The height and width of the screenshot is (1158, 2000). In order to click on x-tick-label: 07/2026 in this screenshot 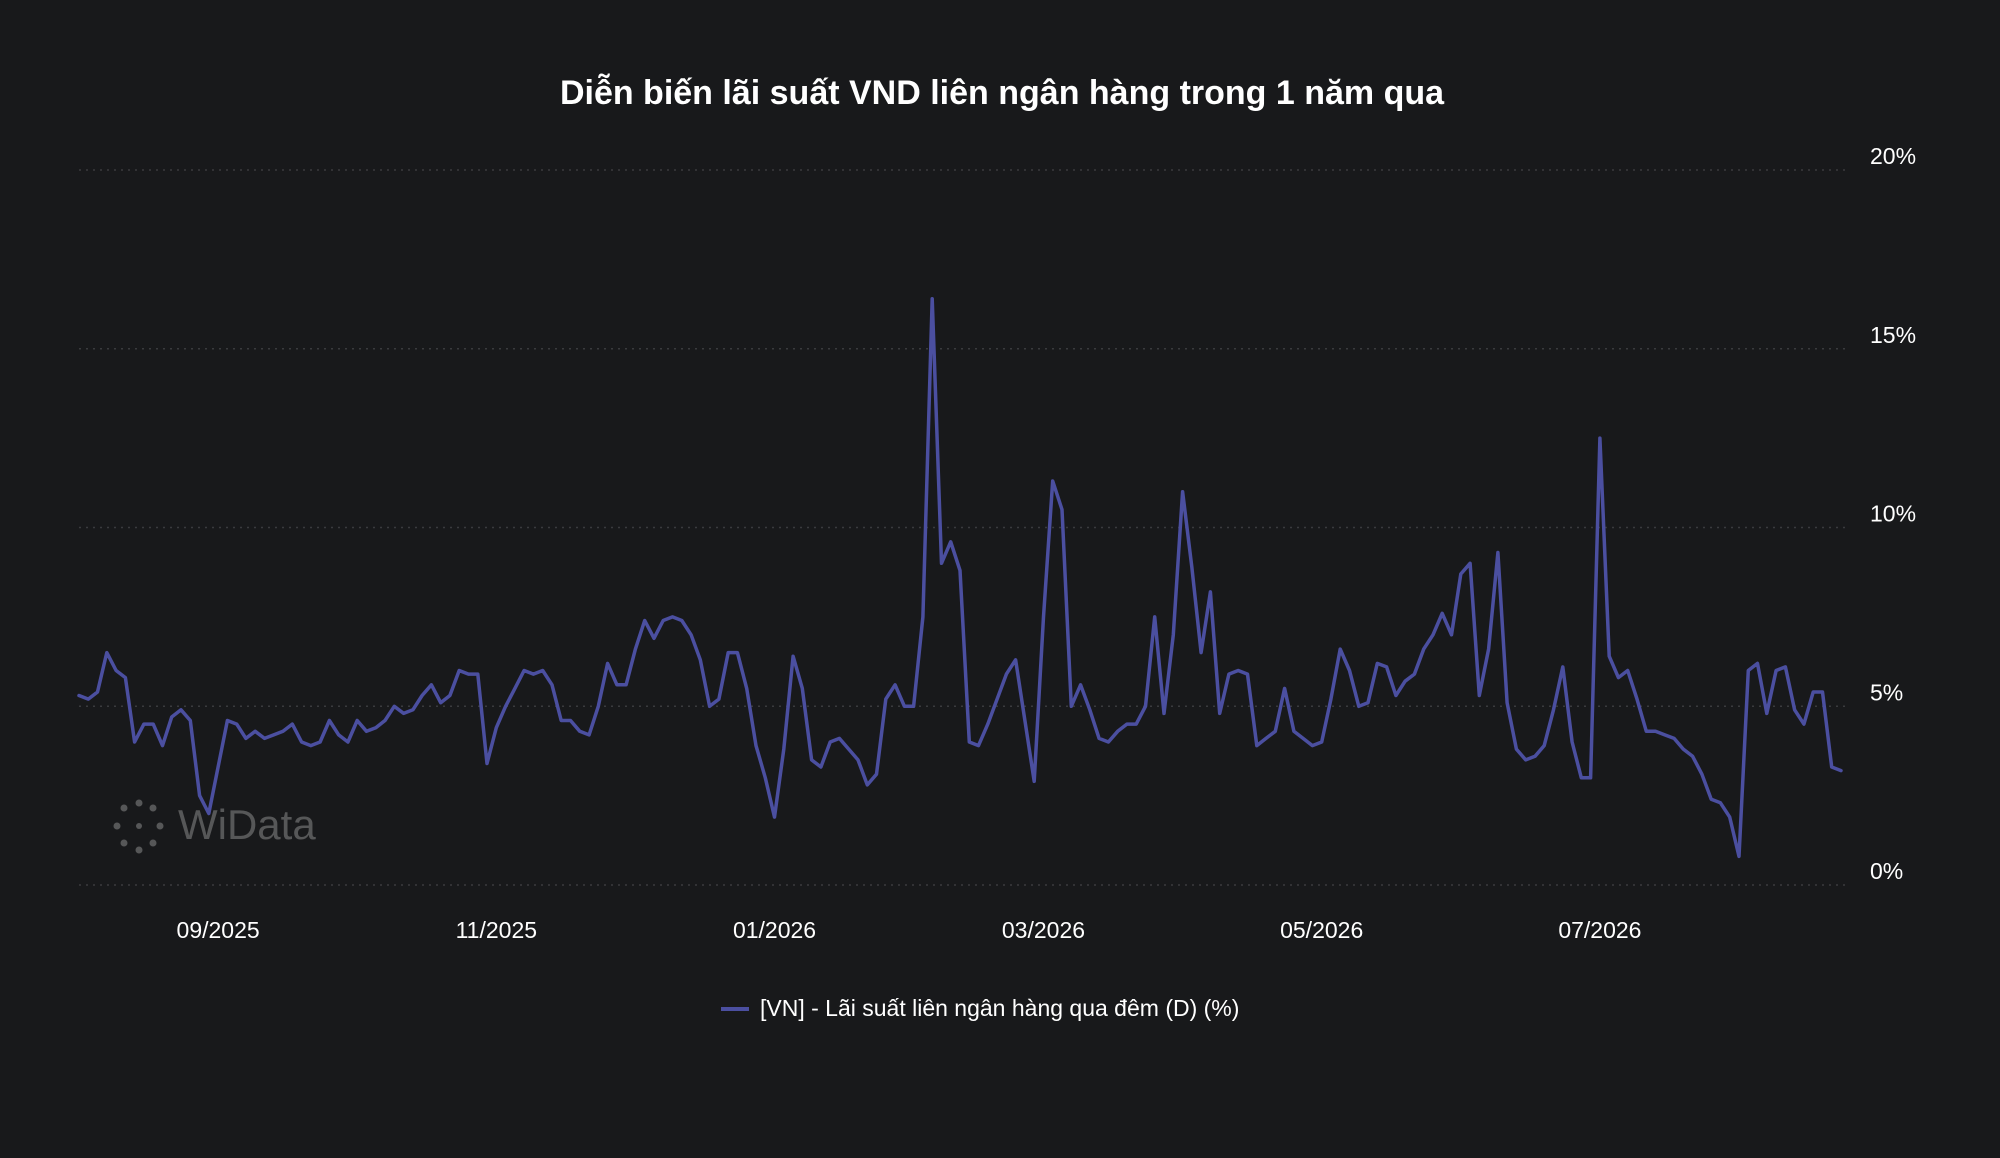, I will do `click(1599, 930)`.